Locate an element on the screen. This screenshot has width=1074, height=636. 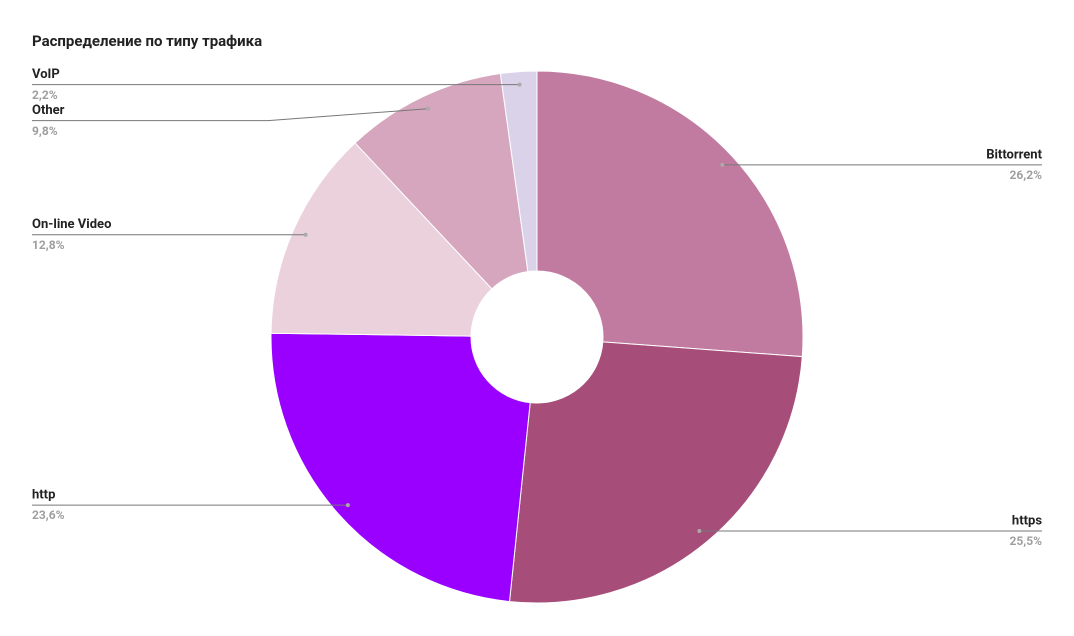
label-value: 9,8% is located at coordinates (45, 131).